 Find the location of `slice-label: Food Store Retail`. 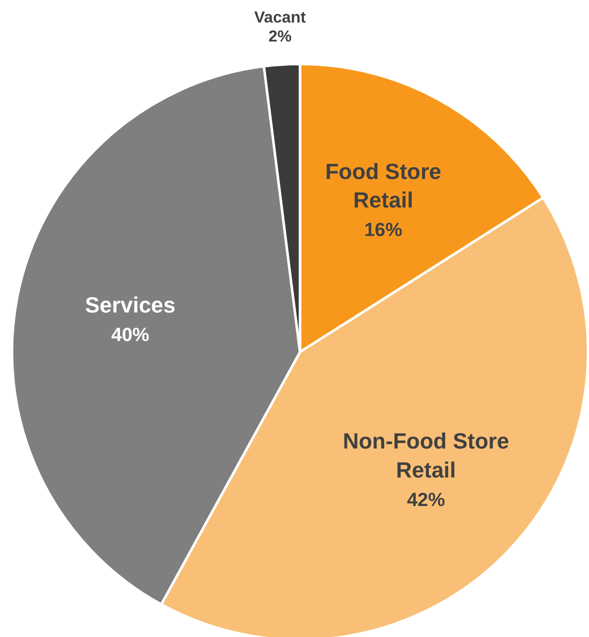

slice-label: Food Store Retail is located at coordinates (383, 185).